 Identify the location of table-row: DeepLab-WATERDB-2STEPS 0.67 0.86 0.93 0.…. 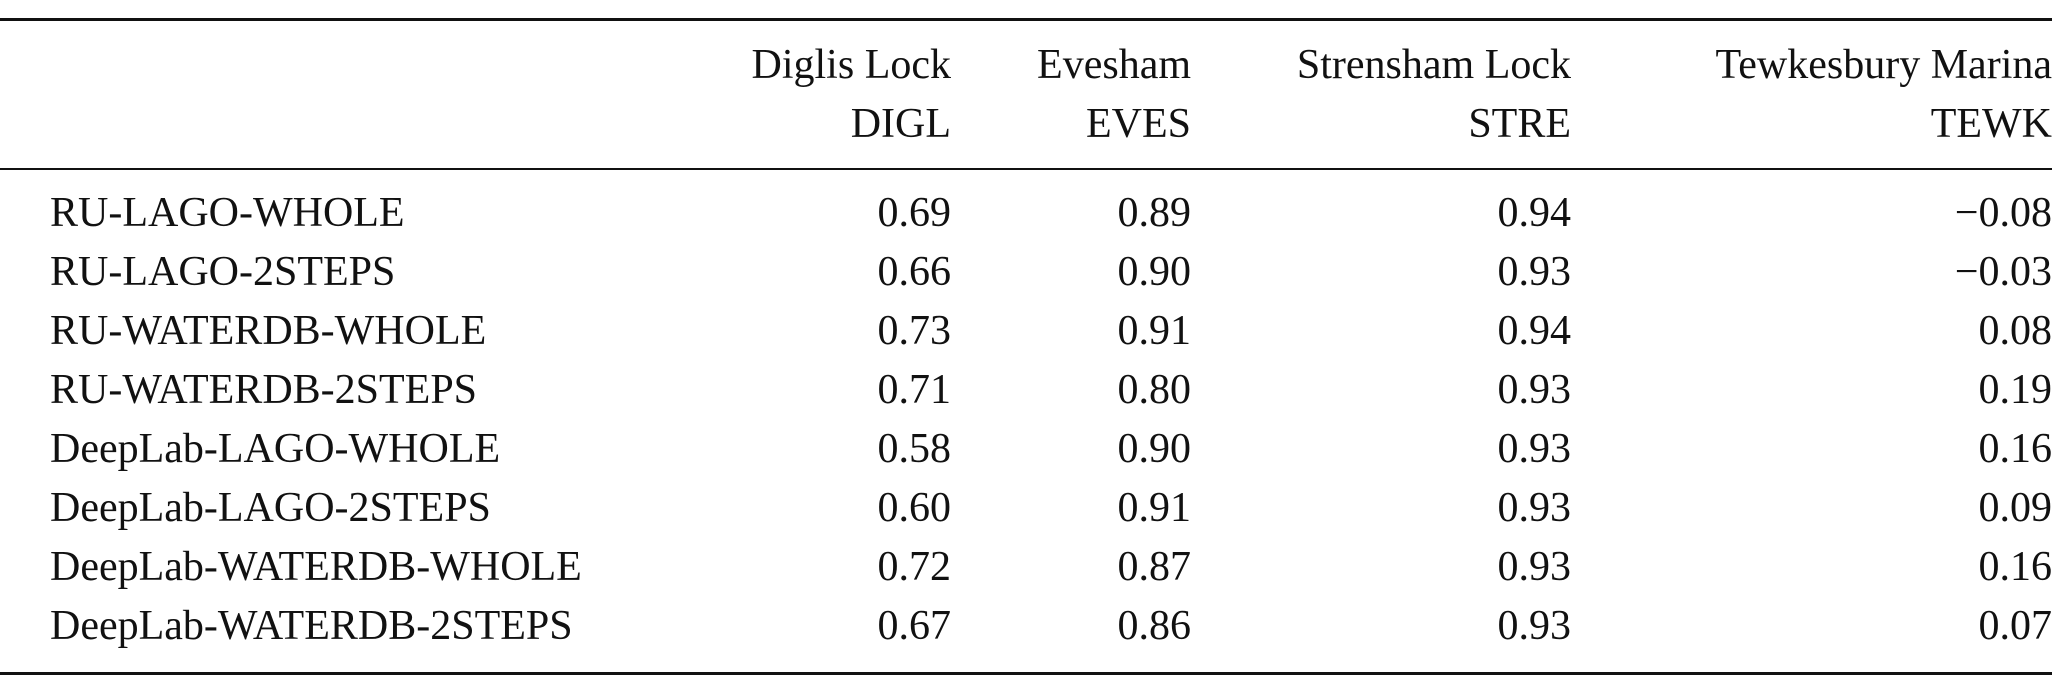
(1026, 626).